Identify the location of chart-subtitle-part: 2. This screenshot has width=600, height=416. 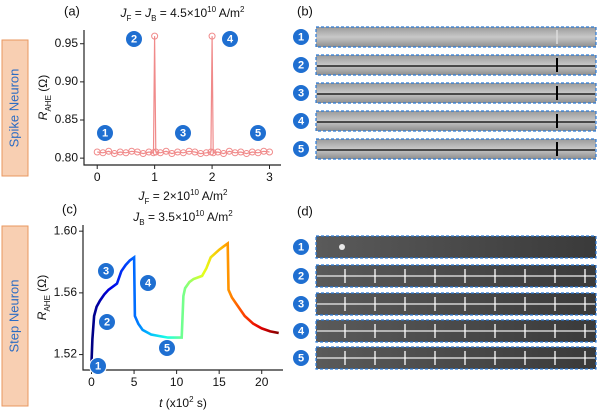
(230, 213).